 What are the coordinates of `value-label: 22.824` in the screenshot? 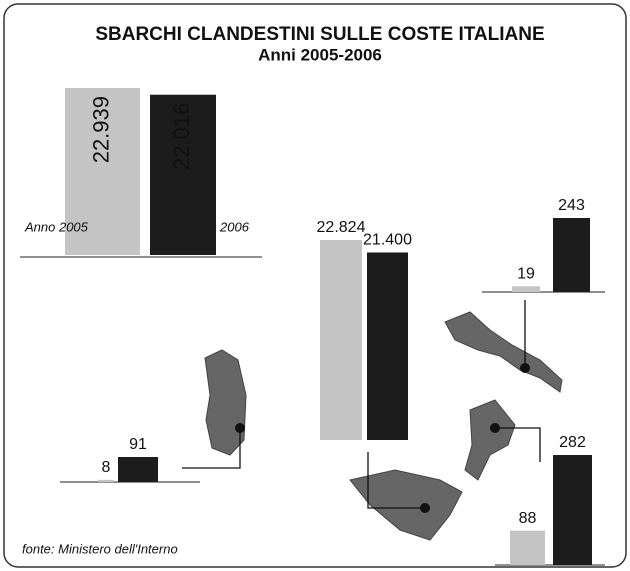 It's located at (341, 227).